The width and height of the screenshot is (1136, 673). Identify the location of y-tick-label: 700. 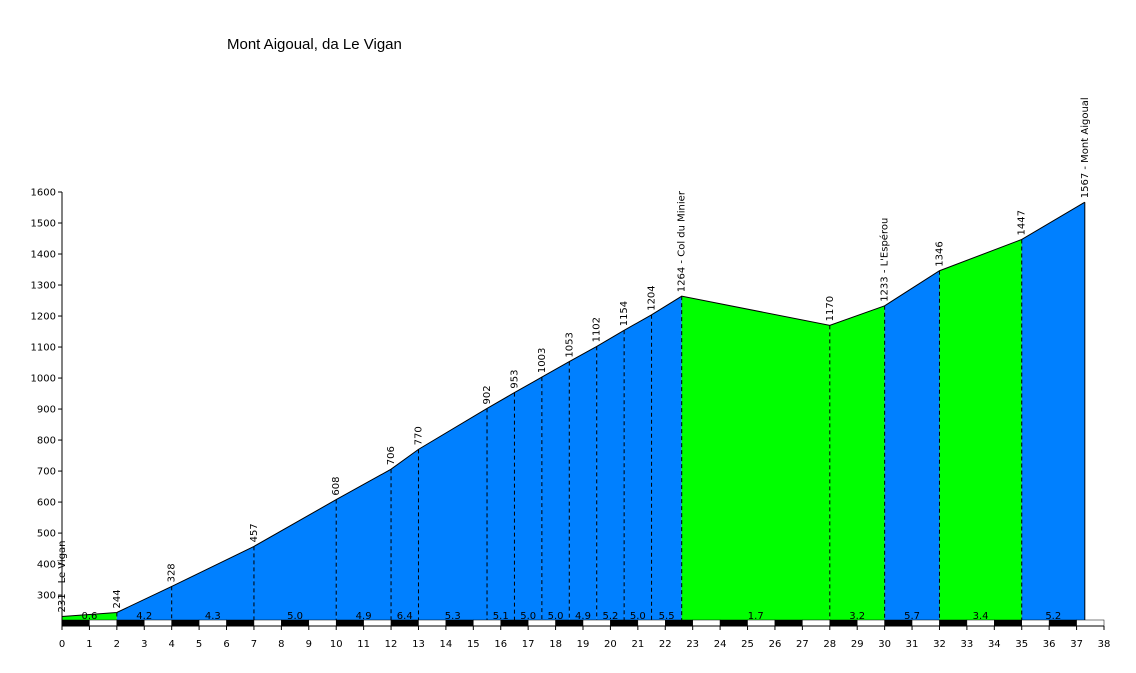
(46, 472).